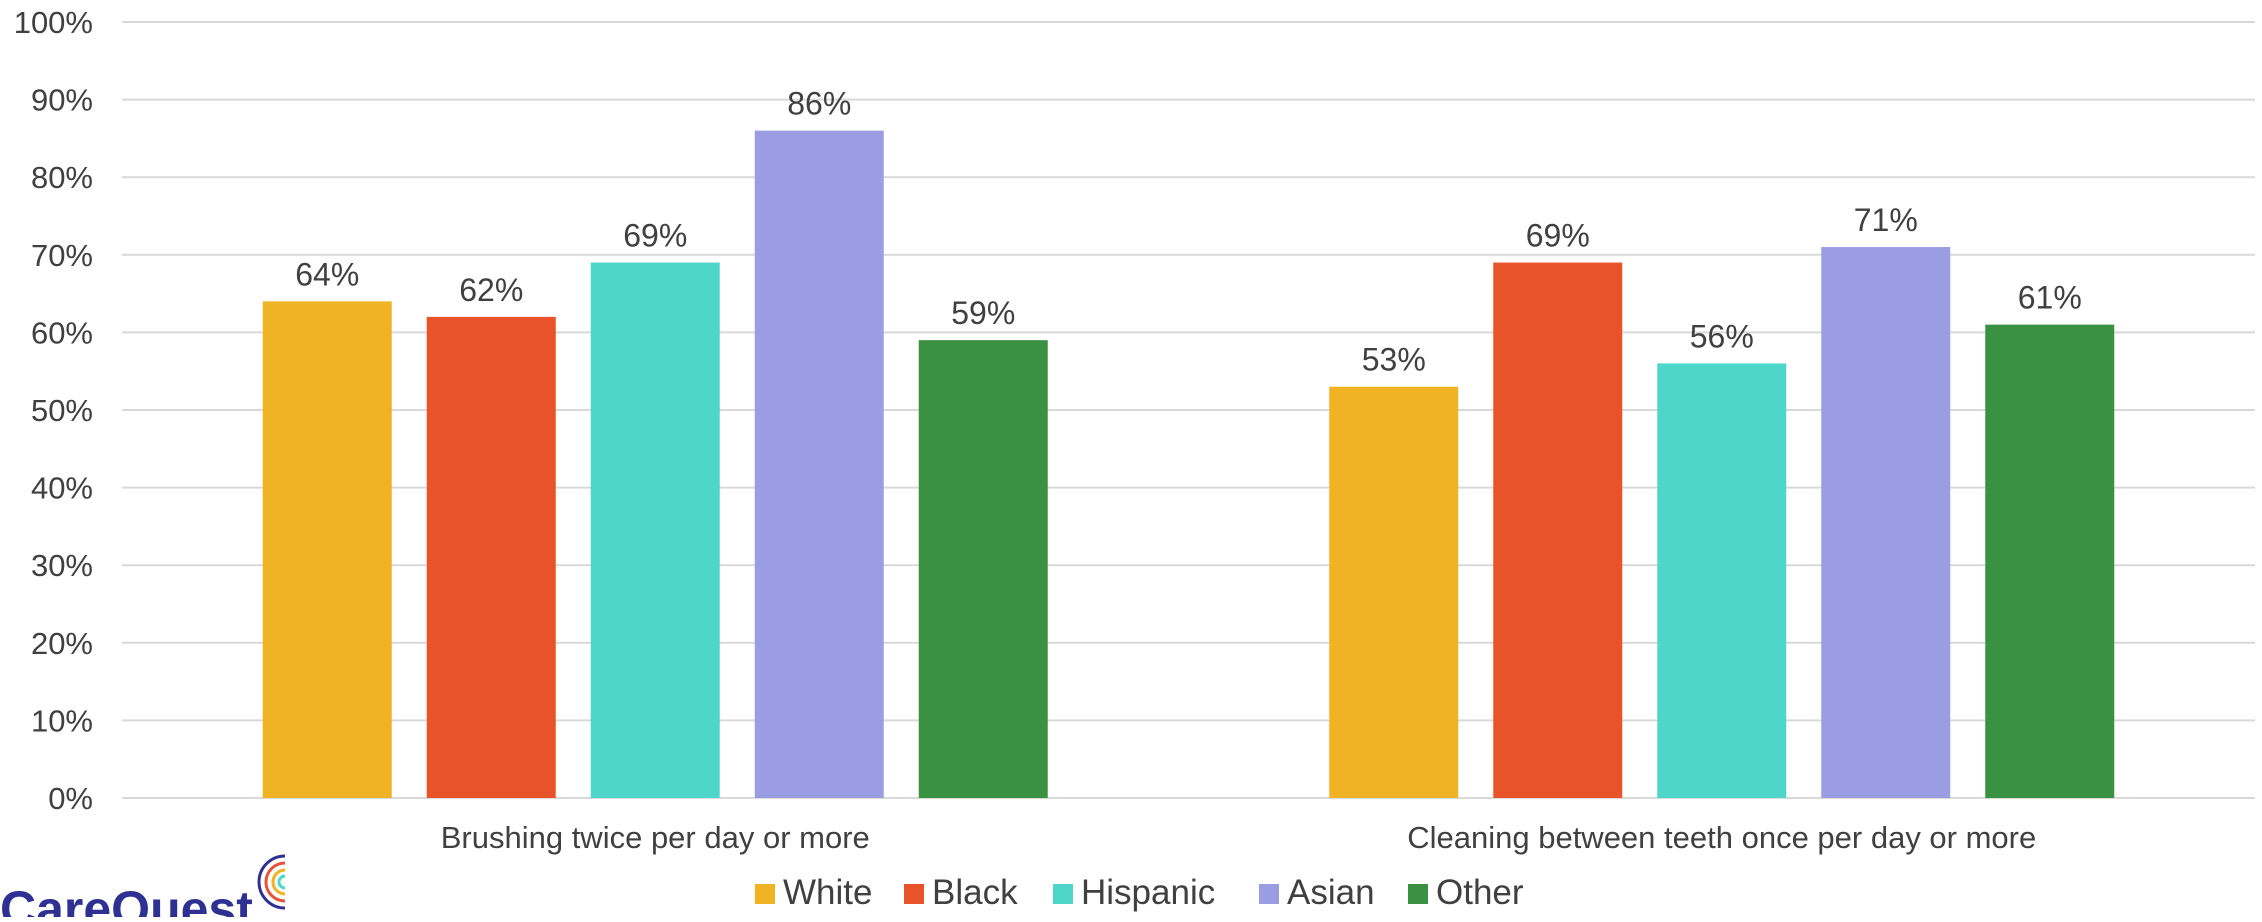  I want to click on y-tick-label: 0%, so click(70, 798).